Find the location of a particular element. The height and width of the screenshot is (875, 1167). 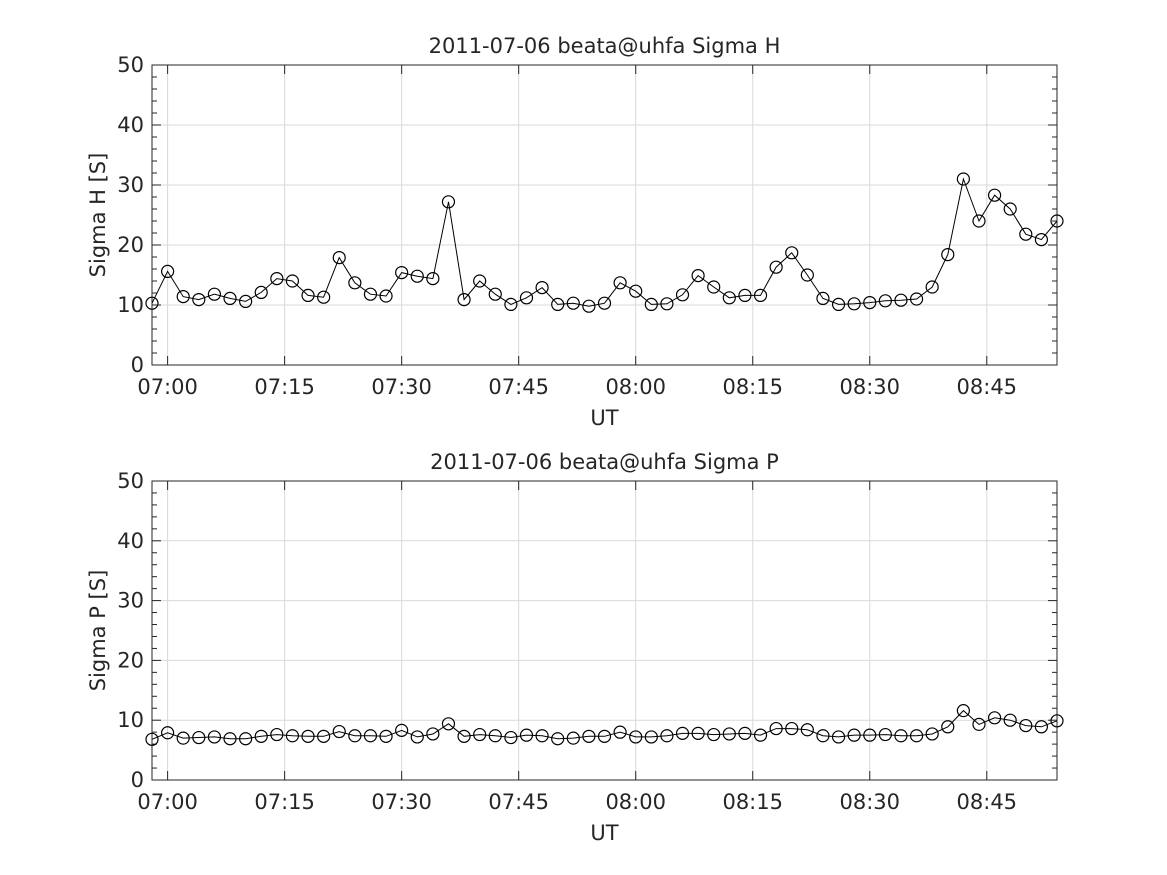

y-tick-label: 10 is located at coordinates (130, 305).